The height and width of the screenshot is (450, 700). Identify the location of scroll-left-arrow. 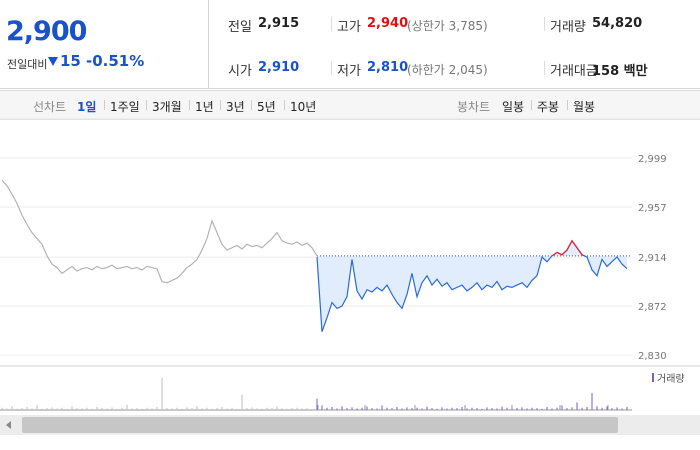
(8, 425).